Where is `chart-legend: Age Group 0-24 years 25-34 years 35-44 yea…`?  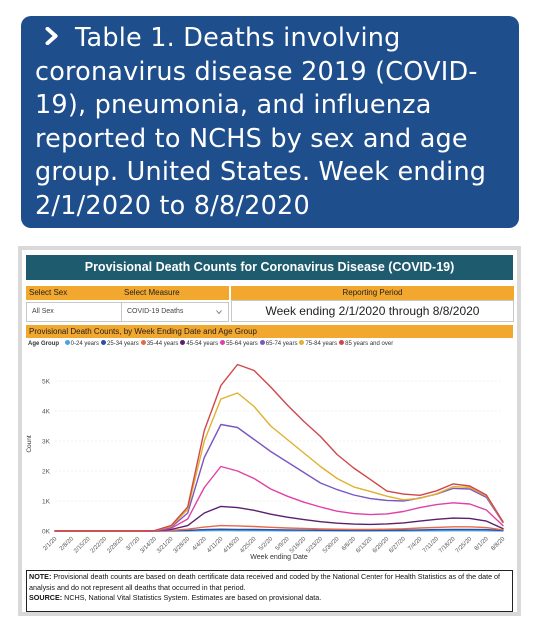
chart-legend: Age Group 0-24 years 25-34 years 35-44 yea… is located at coordinates (270, 346).